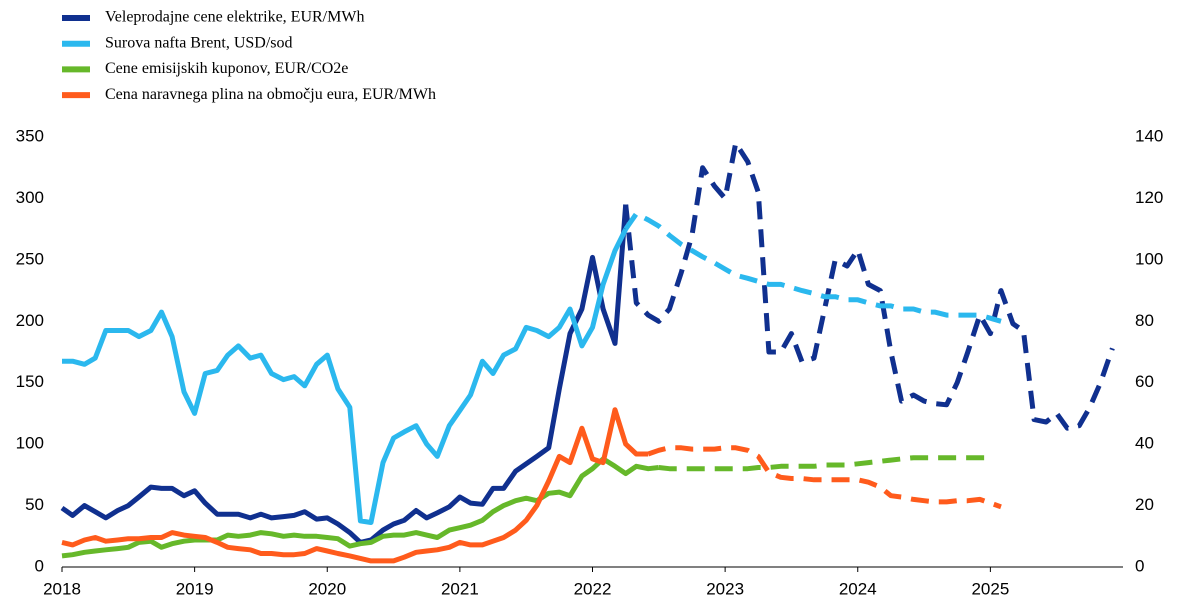  I want to click on y2-tick-label: 40, so click(1144, 443).